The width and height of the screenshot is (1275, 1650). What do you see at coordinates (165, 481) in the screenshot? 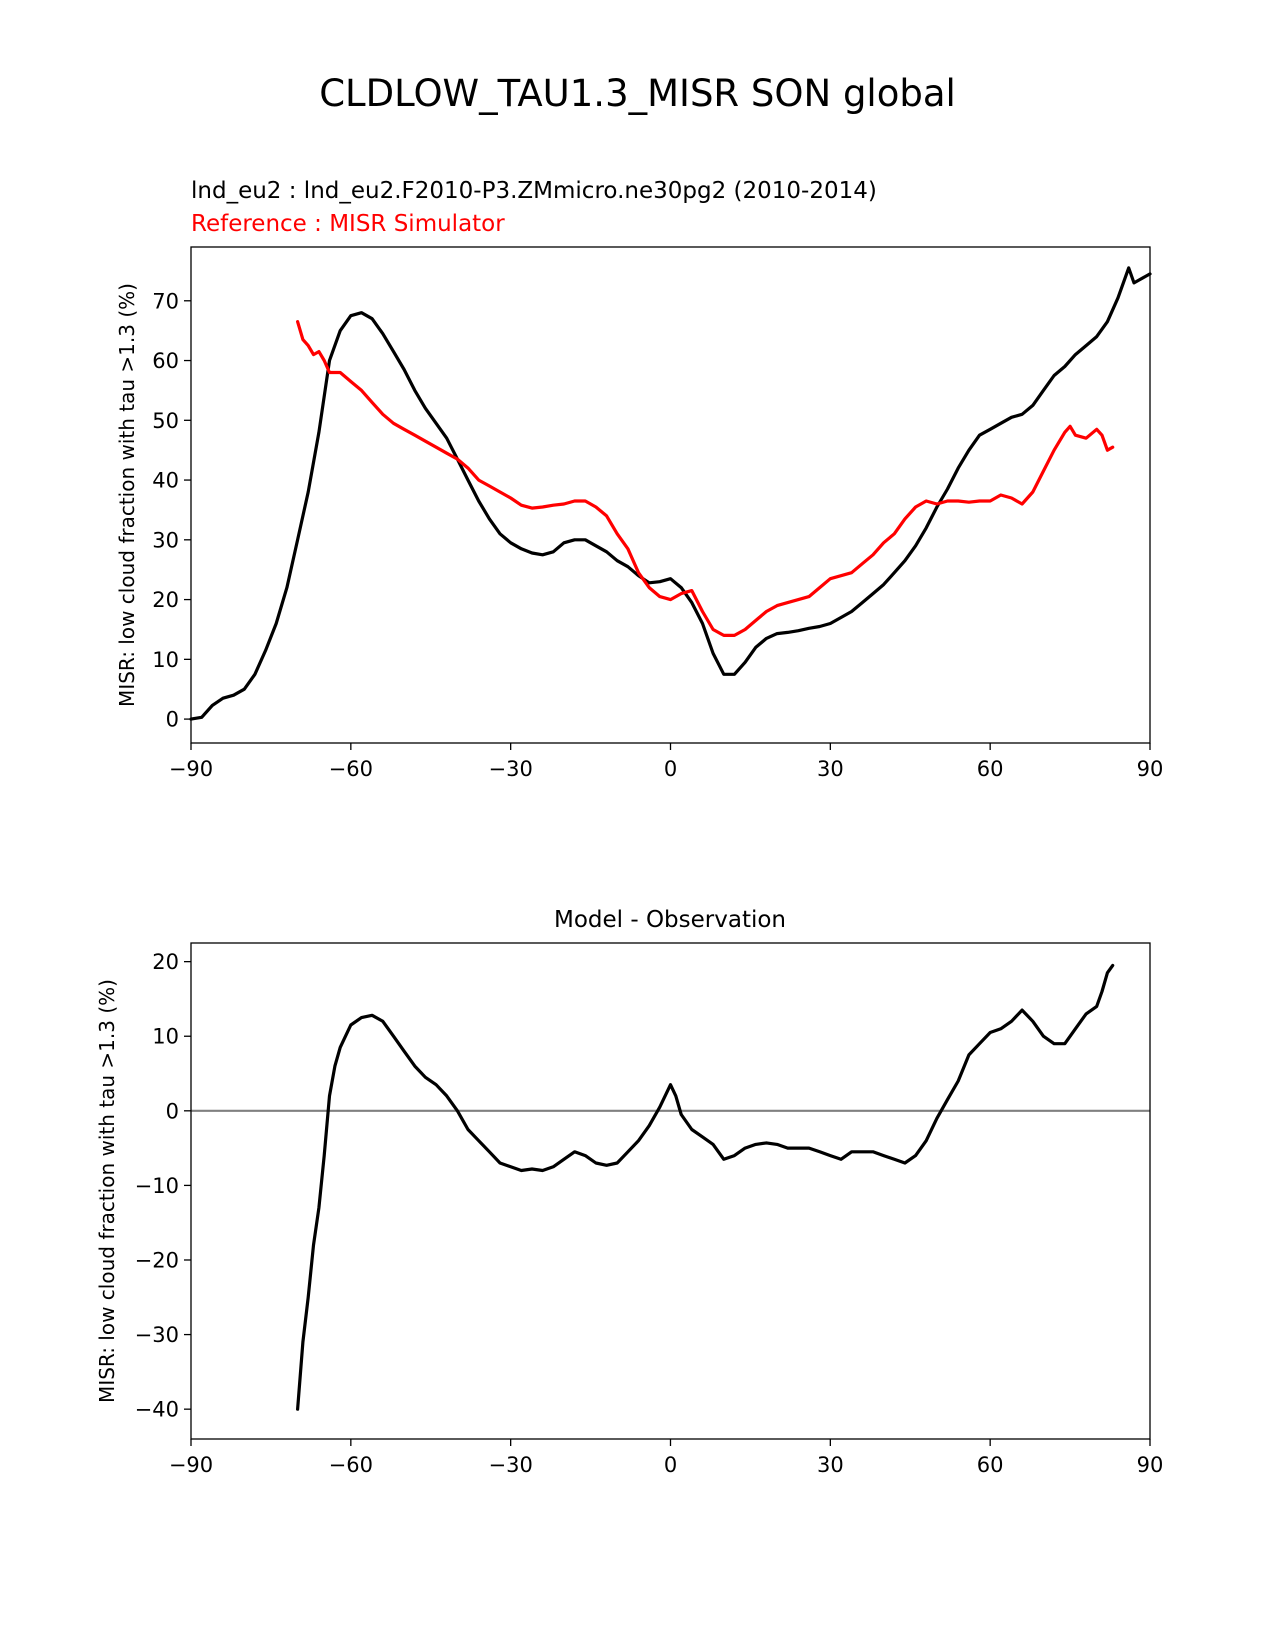
I see `y-tick-label: 40` at bounding box center [165, 481].